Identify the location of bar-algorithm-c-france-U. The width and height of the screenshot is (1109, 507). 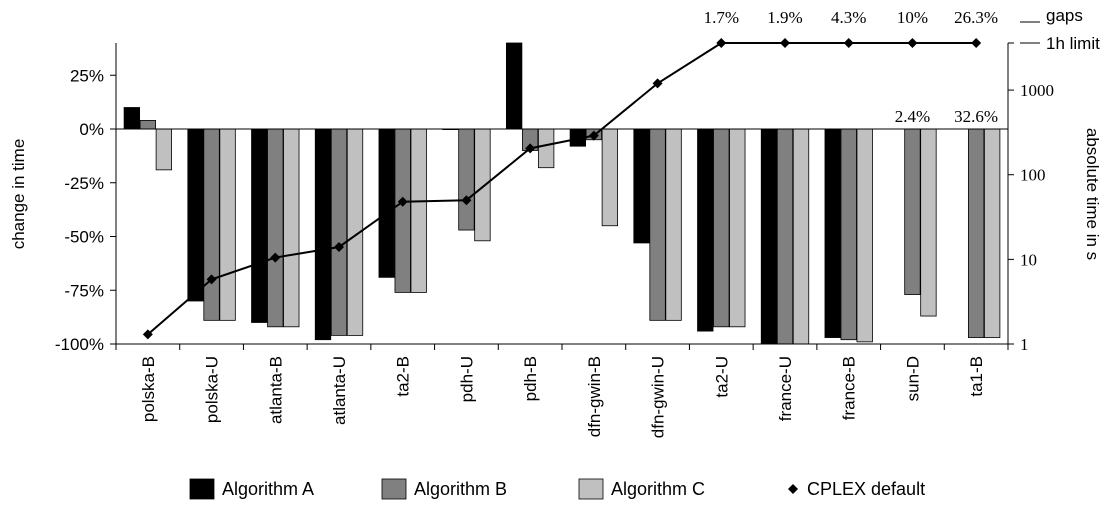
(801, 236).